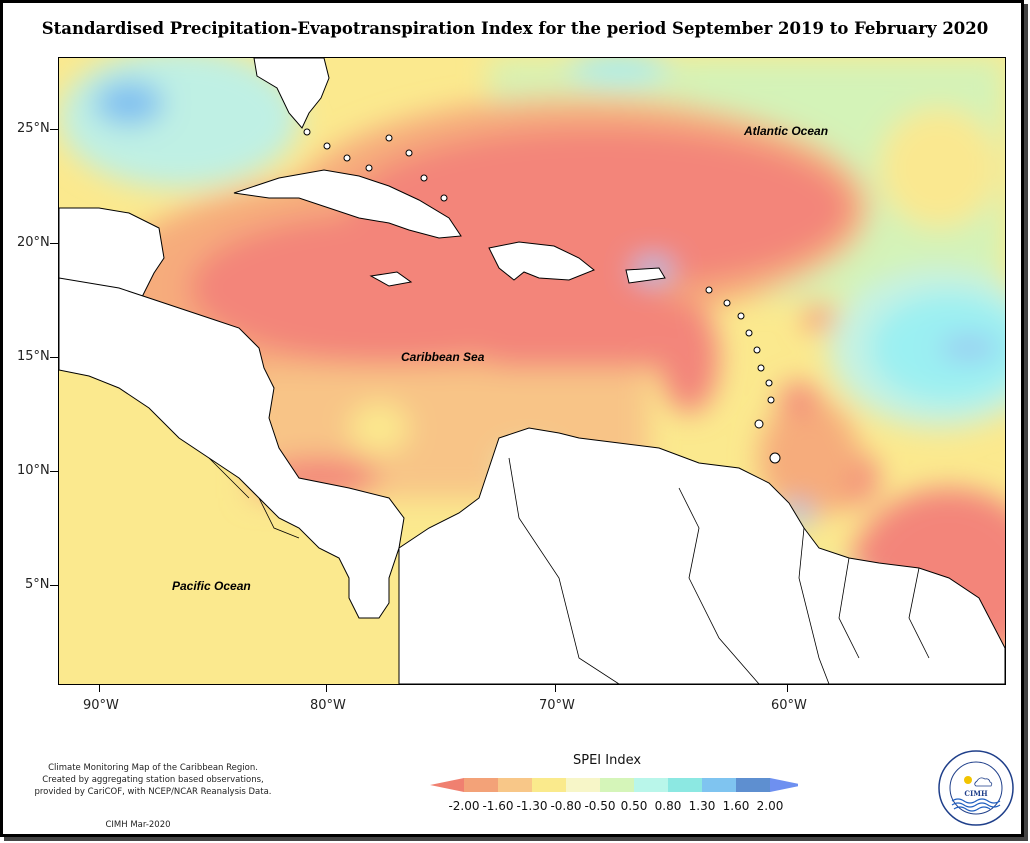 The height and width of the screenshot is (843, 1030). What do you see at coordinates (983, 782) in the screenshot?
I see `cloud-icon` at bounding box center [983, 782].